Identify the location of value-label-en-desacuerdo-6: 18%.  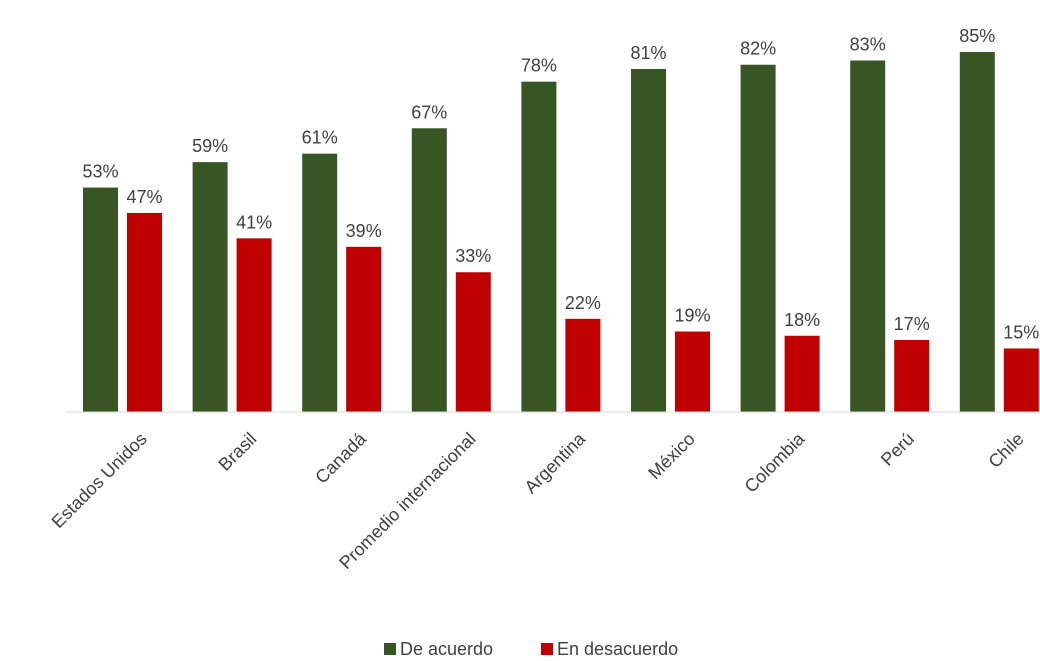
(802, 320).